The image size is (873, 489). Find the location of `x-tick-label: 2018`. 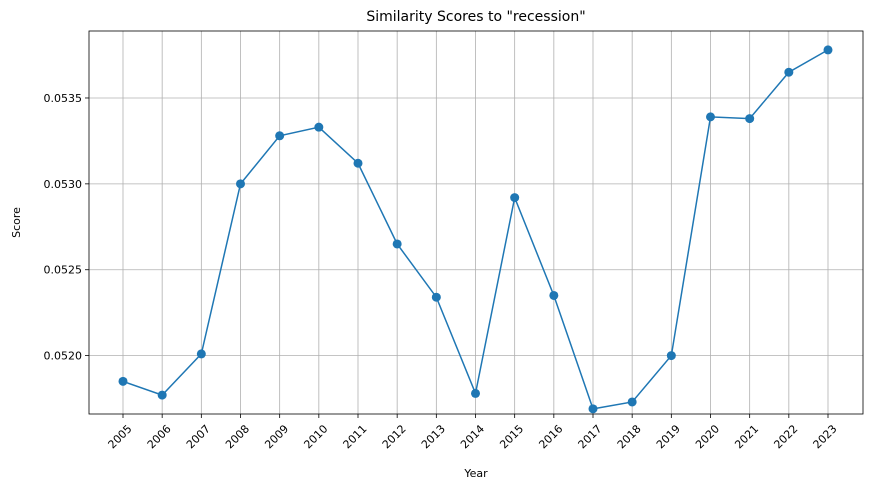

x-tick-label: 2018 is located at coordinates (629, 436).